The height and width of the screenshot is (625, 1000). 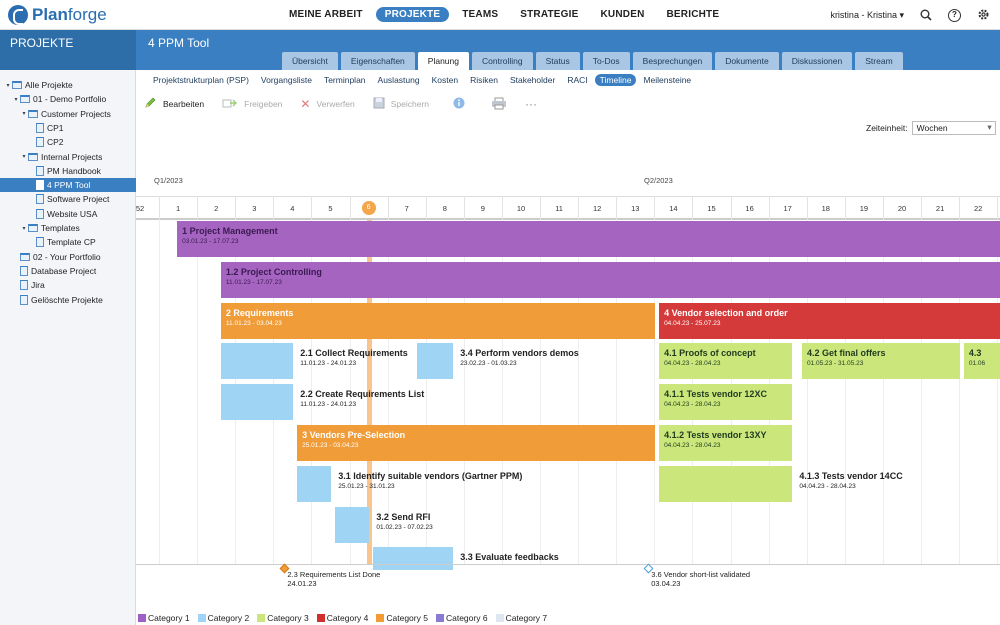 What do you see at coordinates (164, 618) in the screenshot?
I see `legend-item: Category 1` at bounding box center [164, 618].